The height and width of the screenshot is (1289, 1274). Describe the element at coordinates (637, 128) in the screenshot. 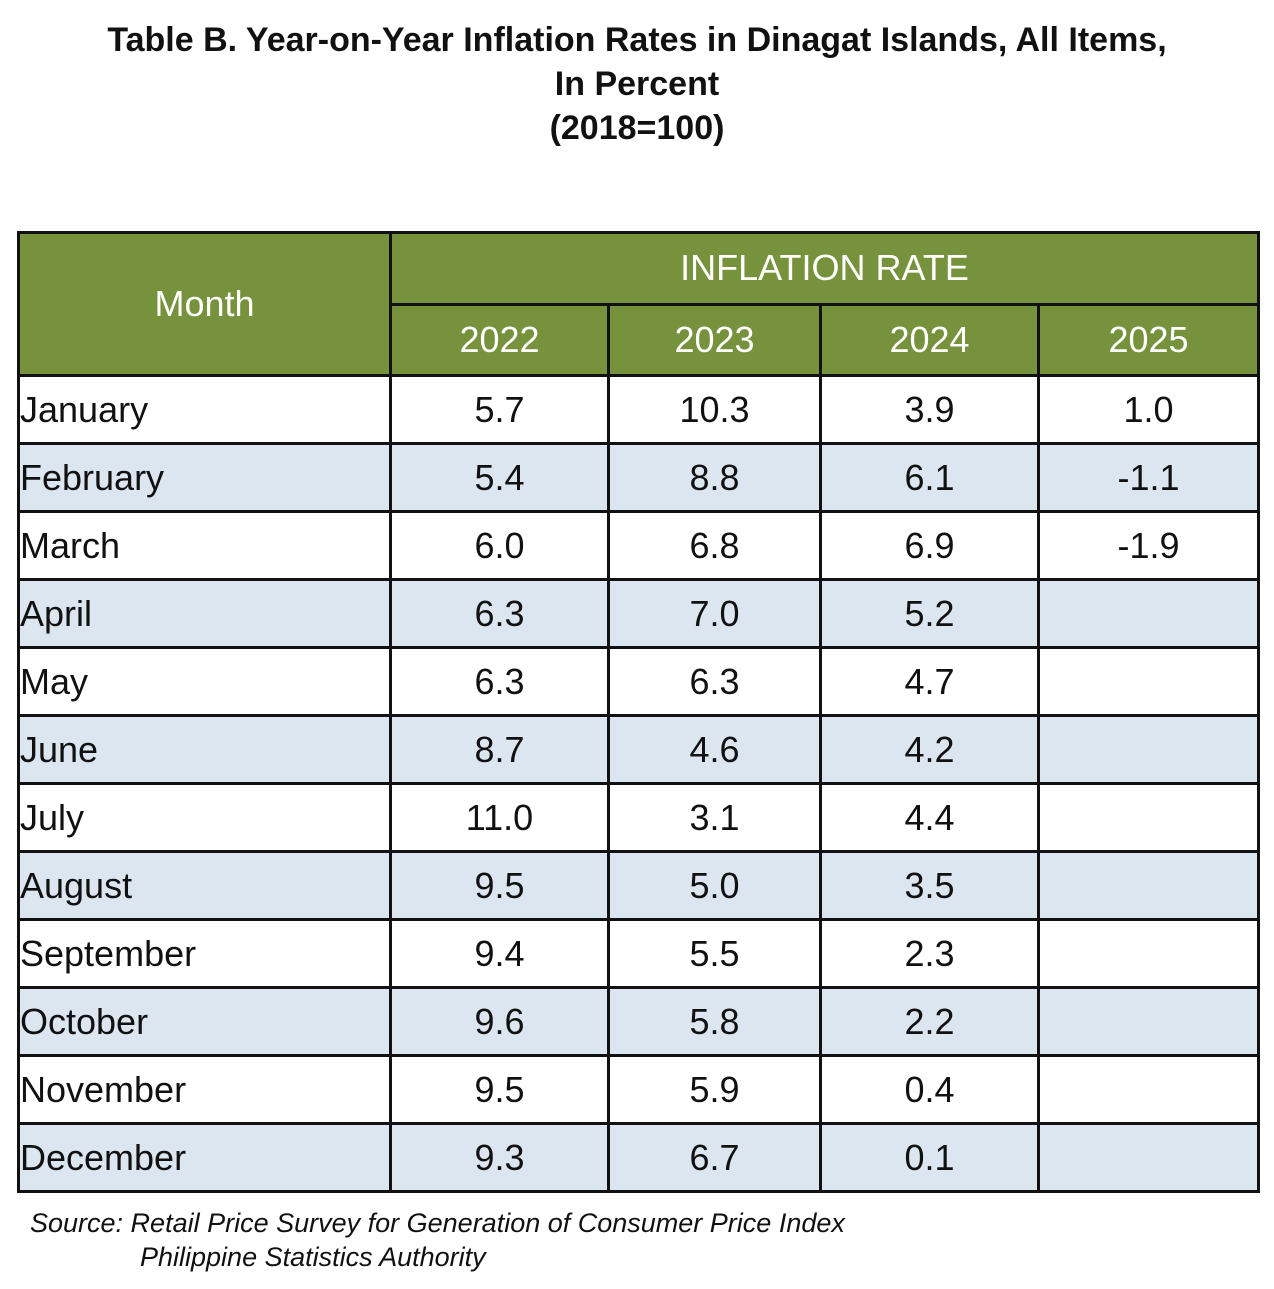

I see `title-line-3: (2018=100)` at that location.